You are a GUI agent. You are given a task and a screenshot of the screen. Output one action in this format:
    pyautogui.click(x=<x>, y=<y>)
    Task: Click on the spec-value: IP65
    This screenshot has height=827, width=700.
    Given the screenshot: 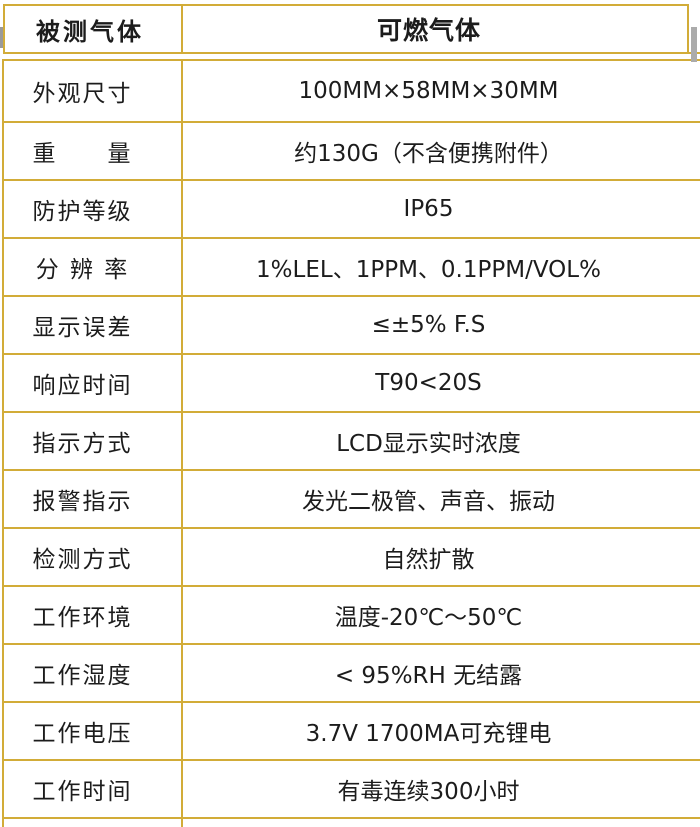 What is the action you would take?
    pyautogui.click(x=428, y=209)
    